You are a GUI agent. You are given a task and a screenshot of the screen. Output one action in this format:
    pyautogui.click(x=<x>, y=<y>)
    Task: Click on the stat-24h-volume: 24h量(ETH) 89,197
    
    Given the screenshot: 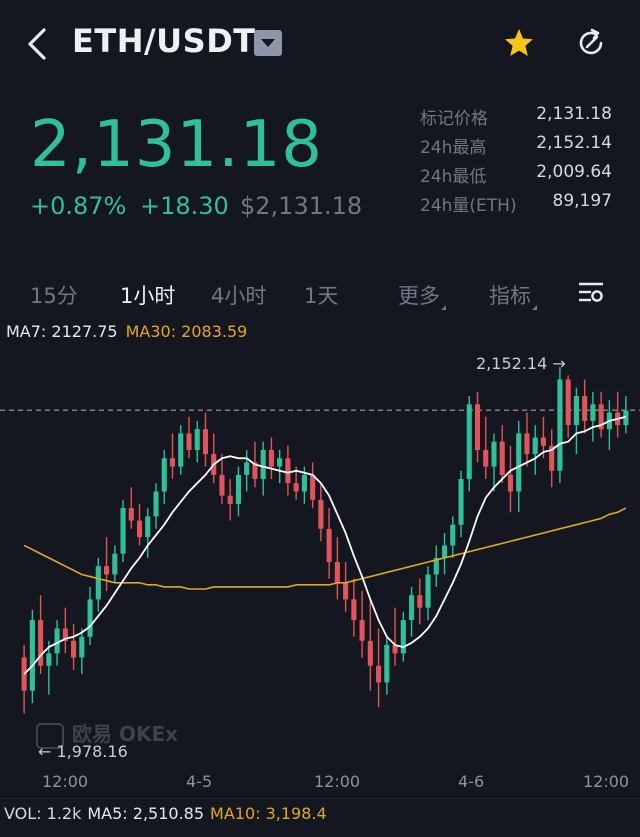 What is the action you would take?
    pyautogui.click(x=516, y=205)
    